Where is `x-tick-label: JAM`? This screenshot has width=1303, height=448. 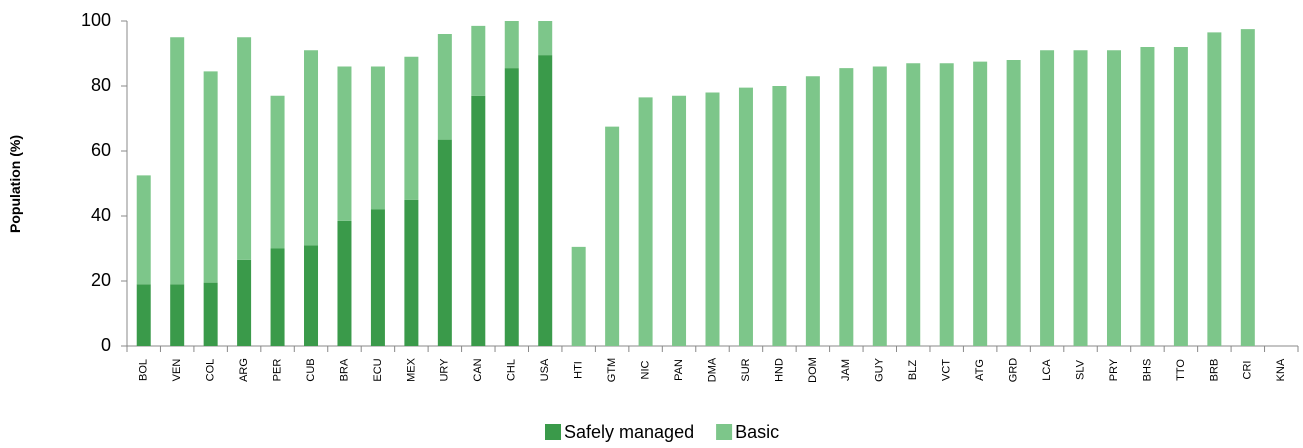
x-tick-label: JAM is located at coordinates (846, 370).